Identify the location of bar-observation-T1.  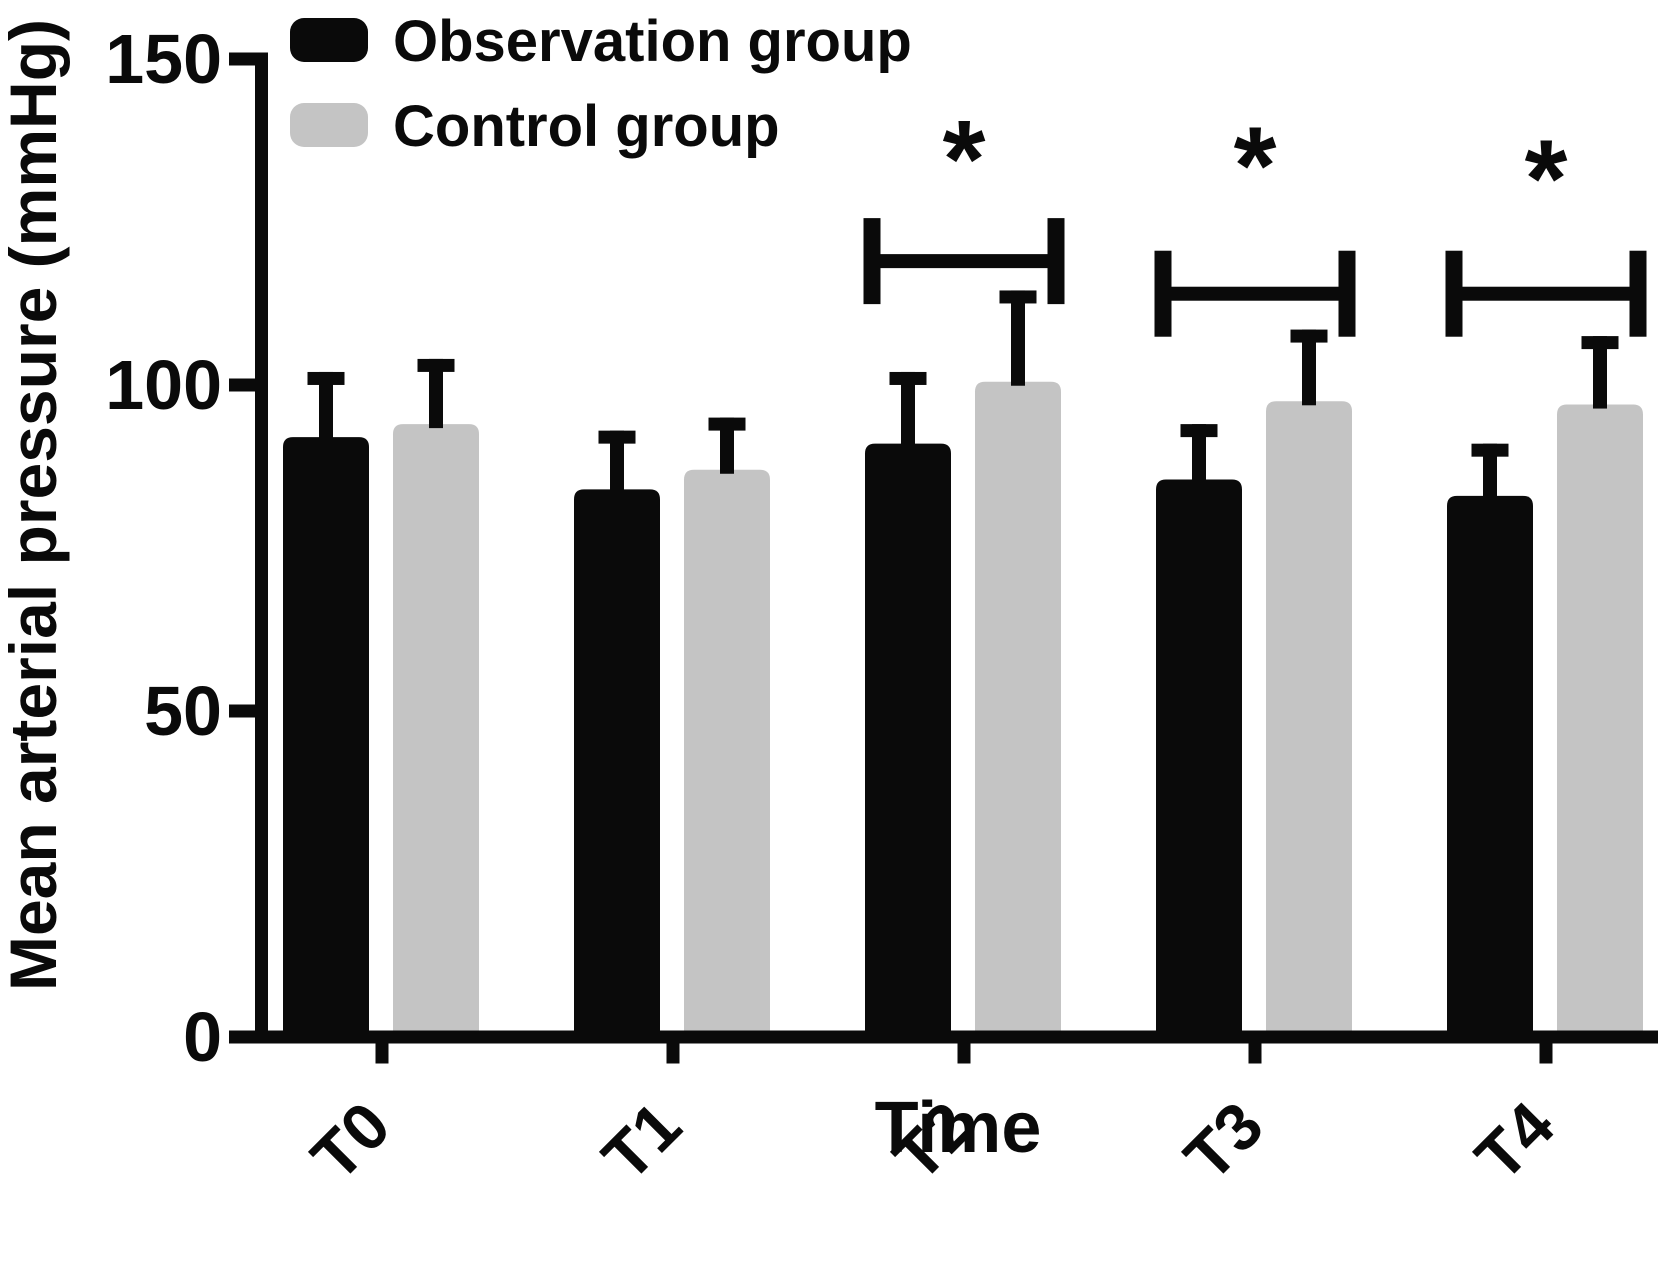
(617, 763).